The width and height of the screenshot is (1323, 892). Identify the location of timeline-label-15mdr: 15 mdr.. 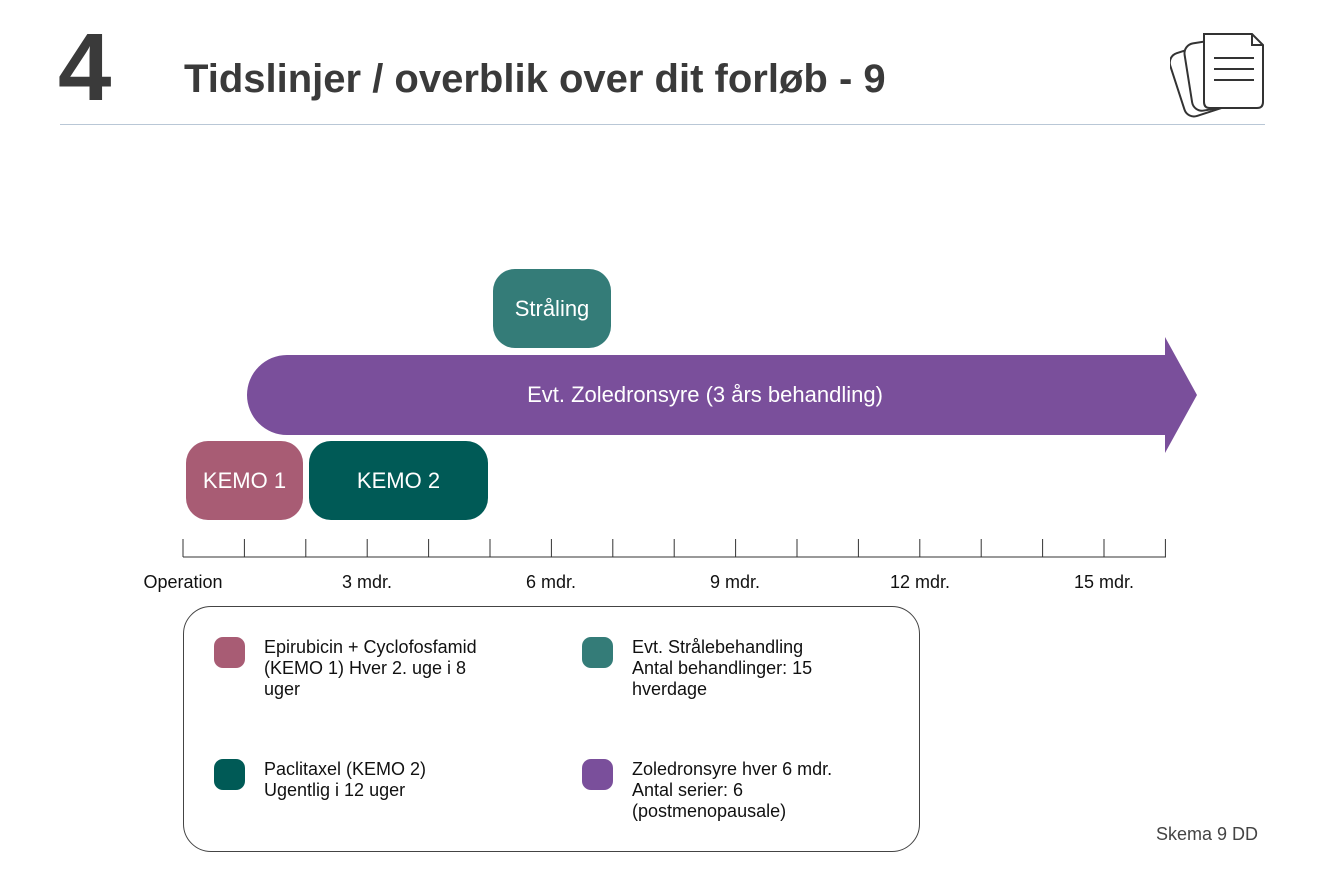
(1104, 582).